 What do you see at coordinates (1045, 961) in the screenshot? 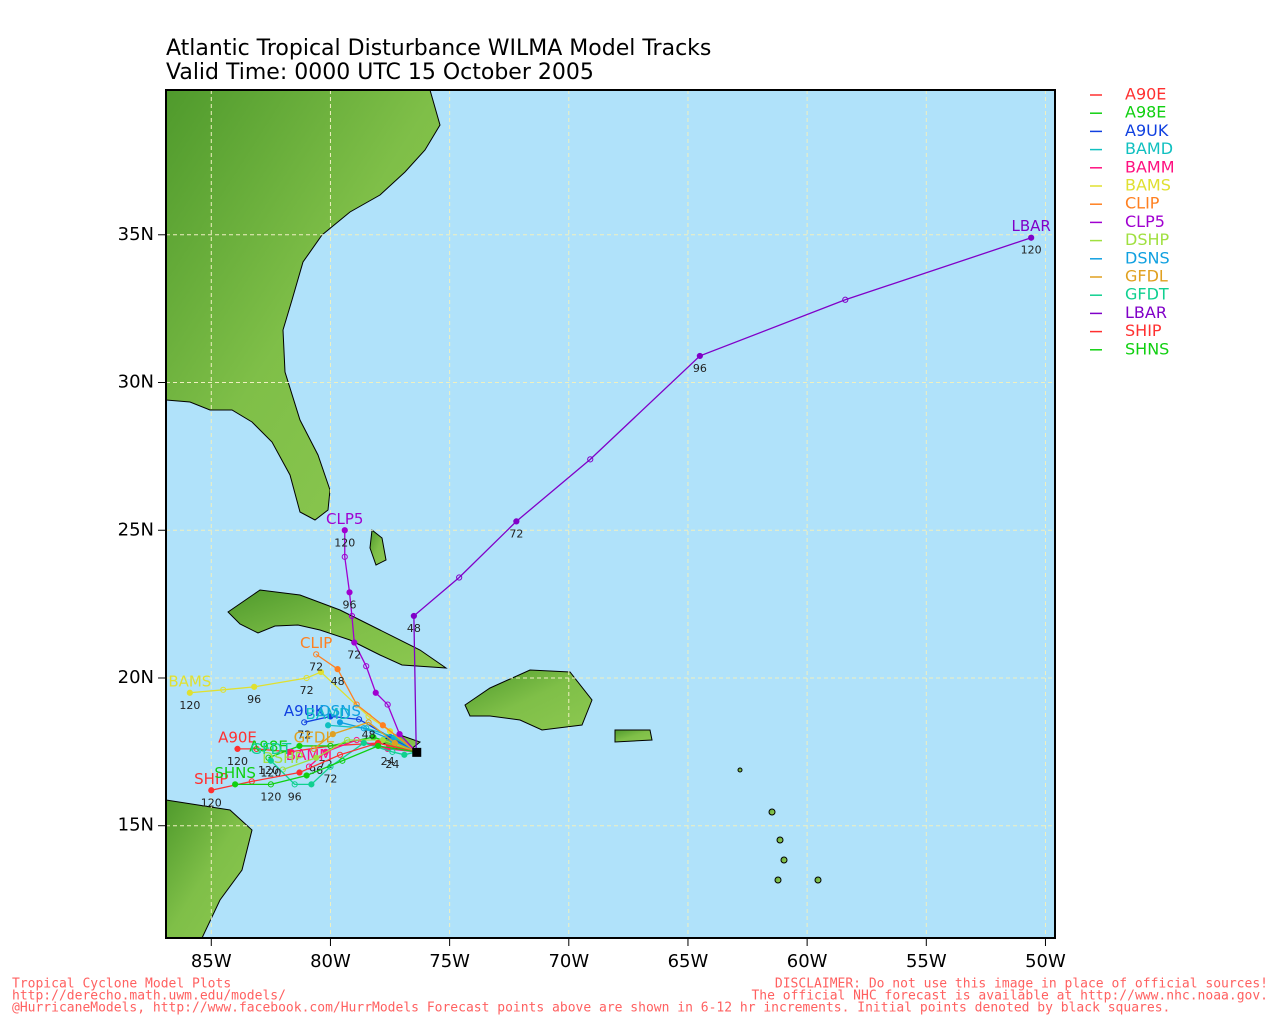
I see `x-tick-label: 50W` at bounding box center [1045, 961].